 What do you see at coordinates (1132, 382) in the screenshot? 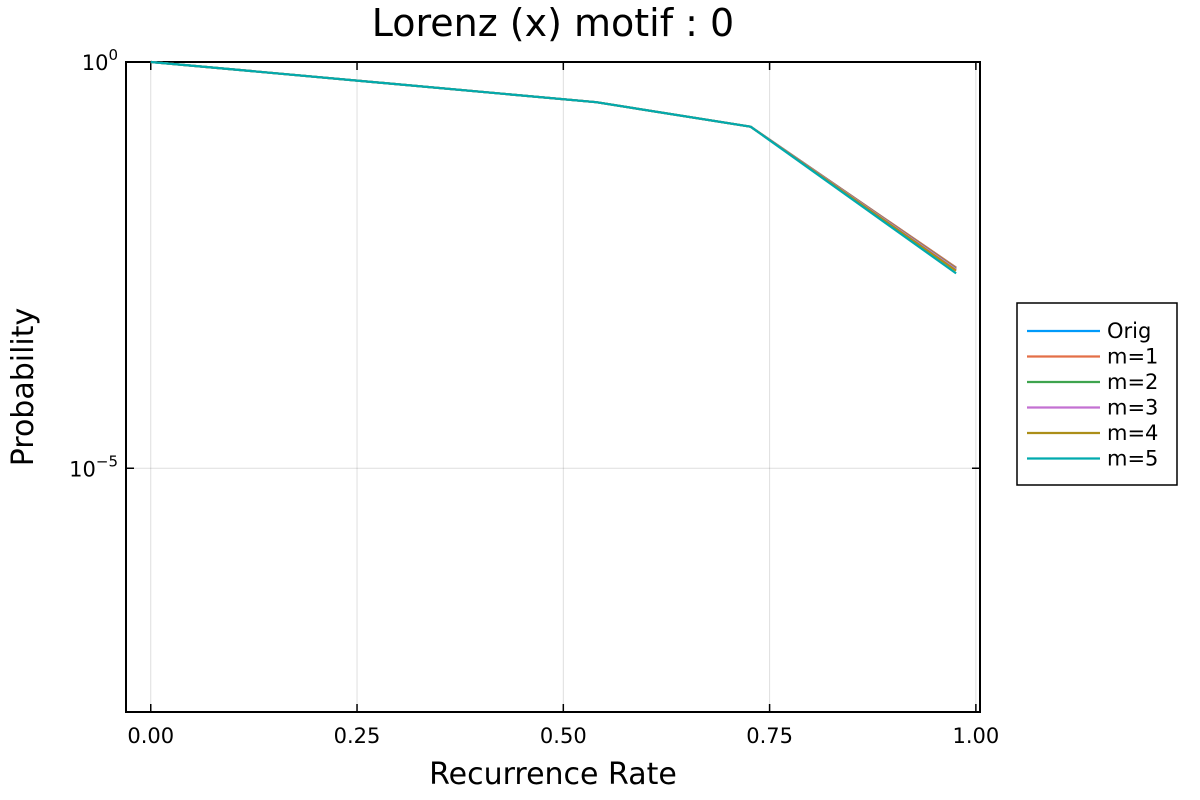
I see `legend-label: m=2` at bounding box center [1132, 382].